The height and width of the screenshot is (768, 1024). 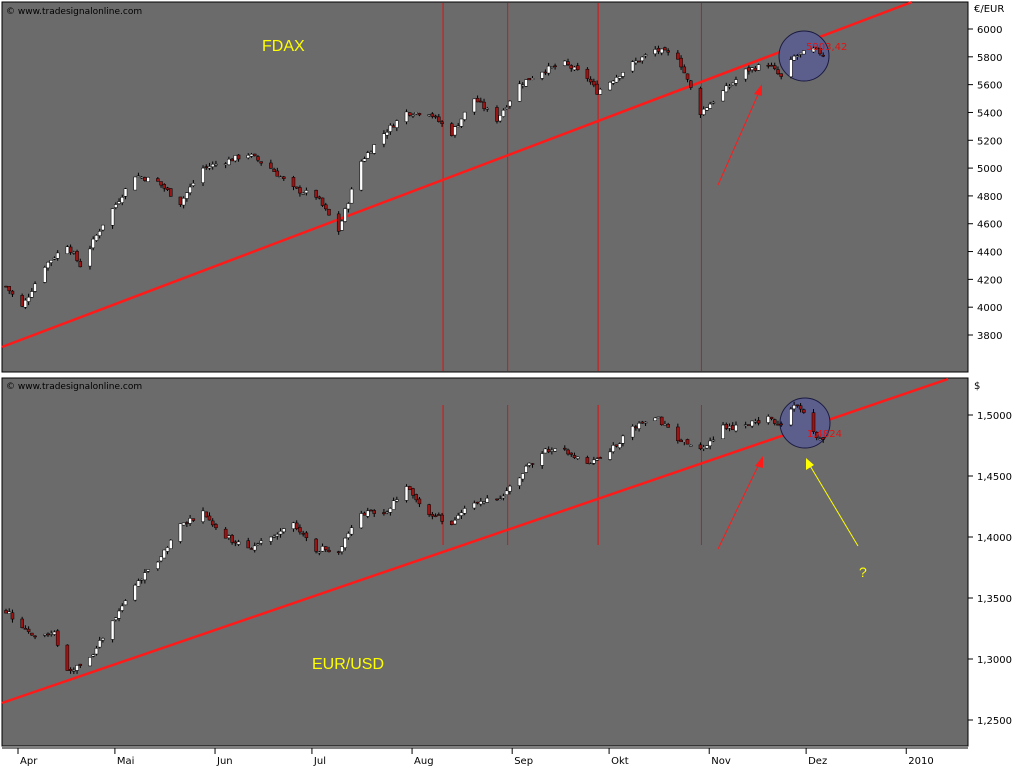 I want to click on fdax-red-arrow-line, so click(x=739, y=137).